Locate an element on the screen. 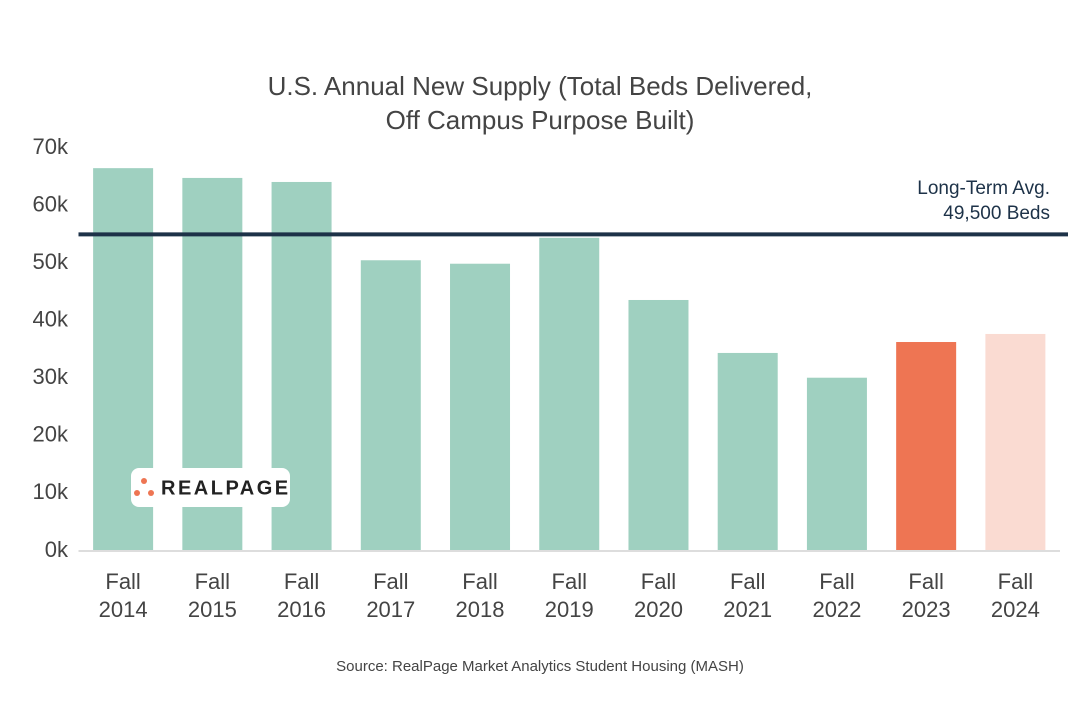 Image resolution: width=1080 pixels, height=720 pixels. reference-label: Long-Term Avg. is located at coordinates (983, 188).